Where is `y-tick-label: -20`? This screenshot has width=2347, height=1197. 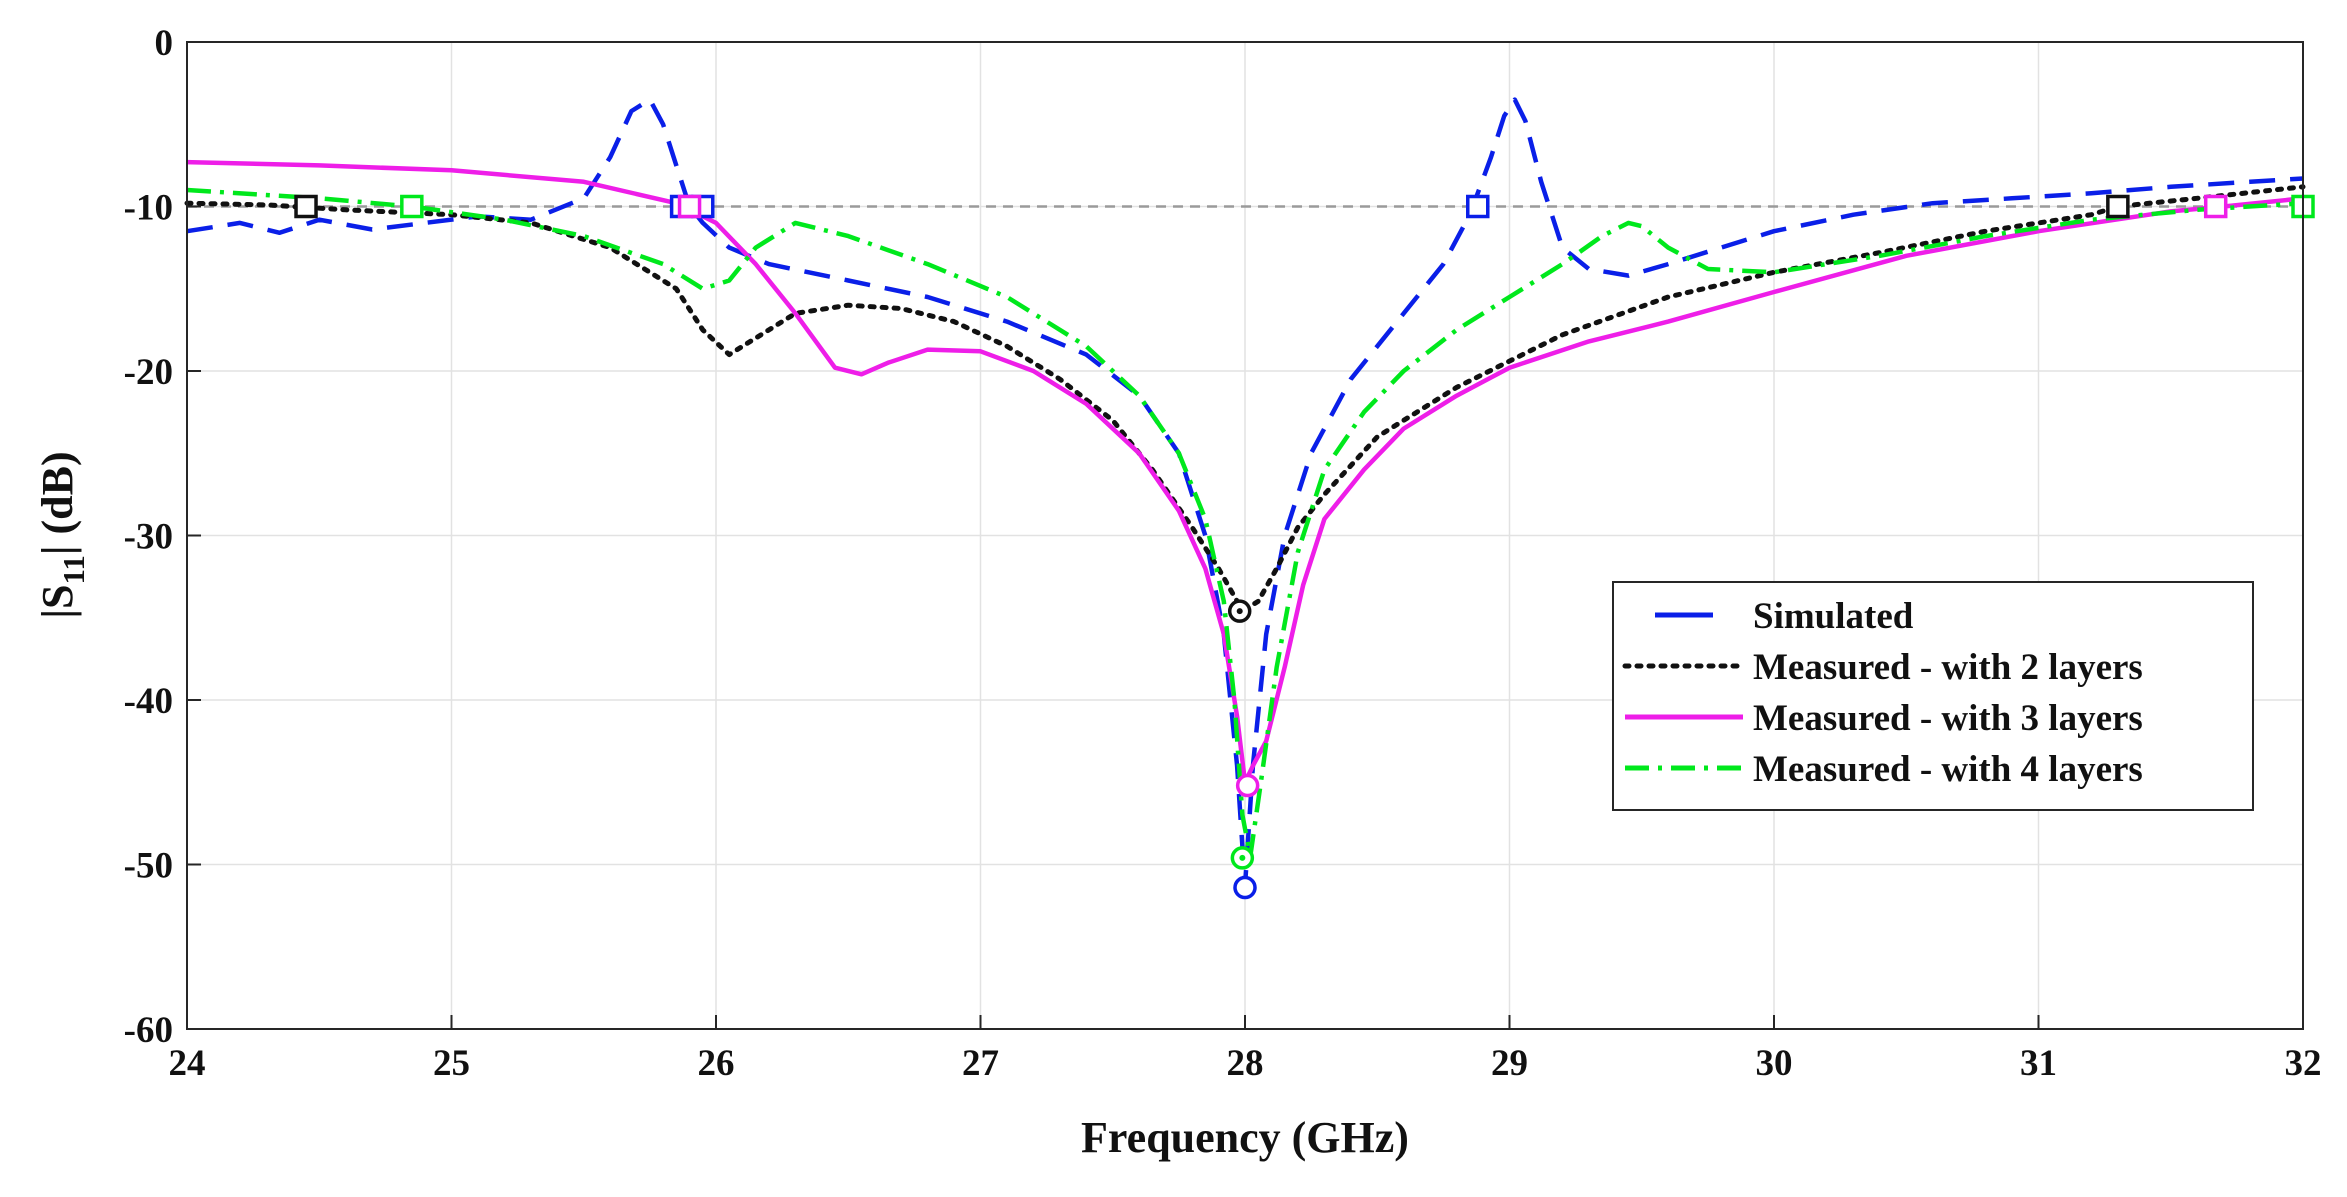
y-tick-label: -20 is located at coordinates (148, 372).